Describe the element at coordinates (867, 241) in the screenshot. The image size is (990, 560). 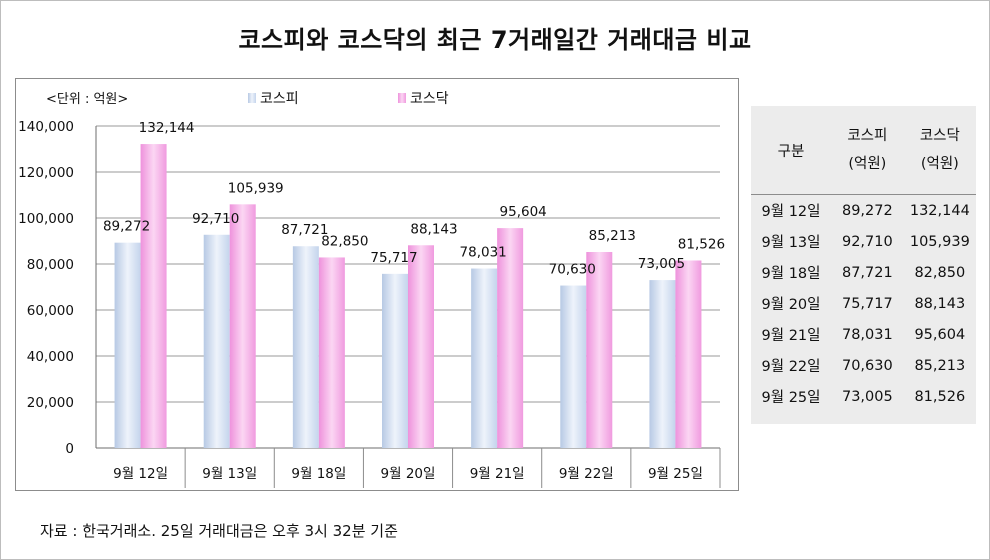
I see `table-cell-kospi: 92,710` at that location.